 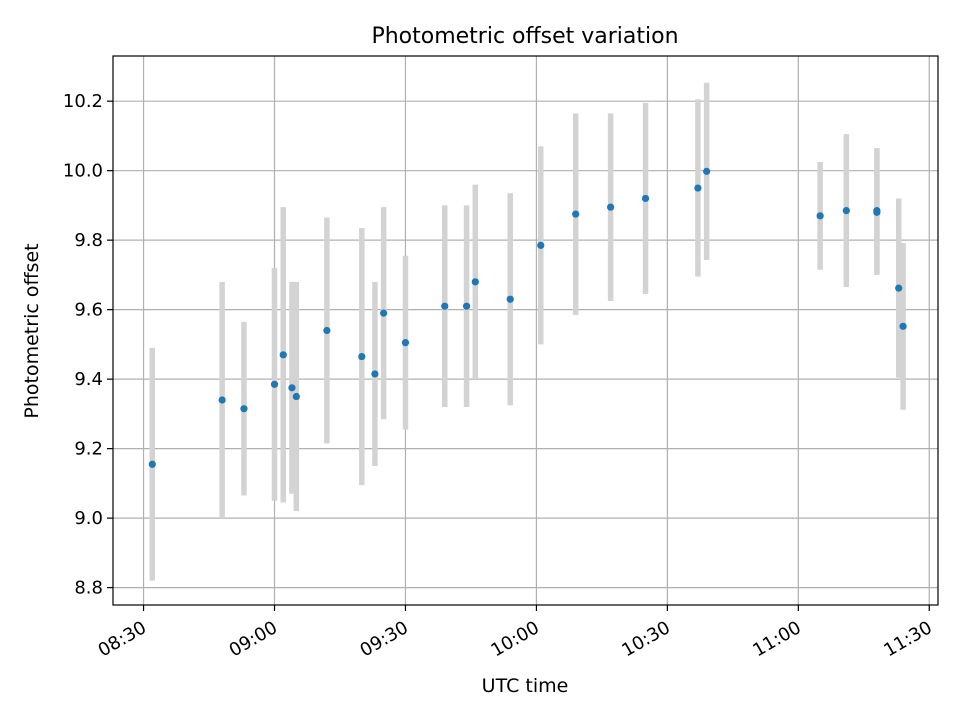 What do you see at coordinates (88, 310) in the screenshot?
I see `y-tick-label: 9.6` at bounding box center [88, 310].